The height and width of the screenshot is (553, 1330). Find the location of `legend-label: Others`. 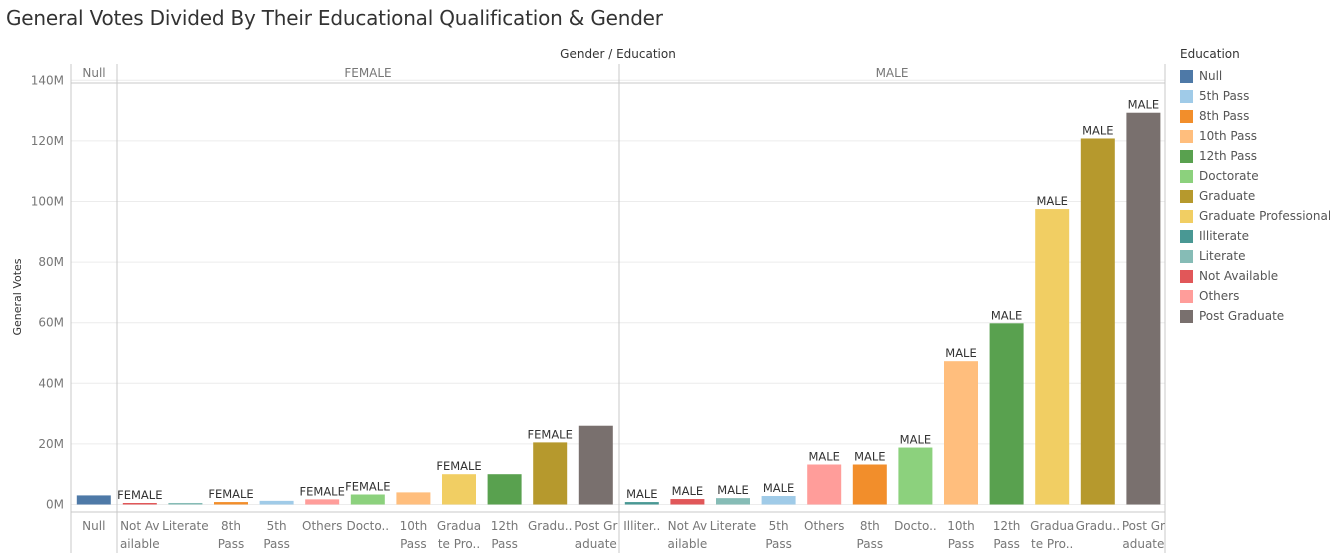

legend-label: Others is located at coordinates (1219, 296).